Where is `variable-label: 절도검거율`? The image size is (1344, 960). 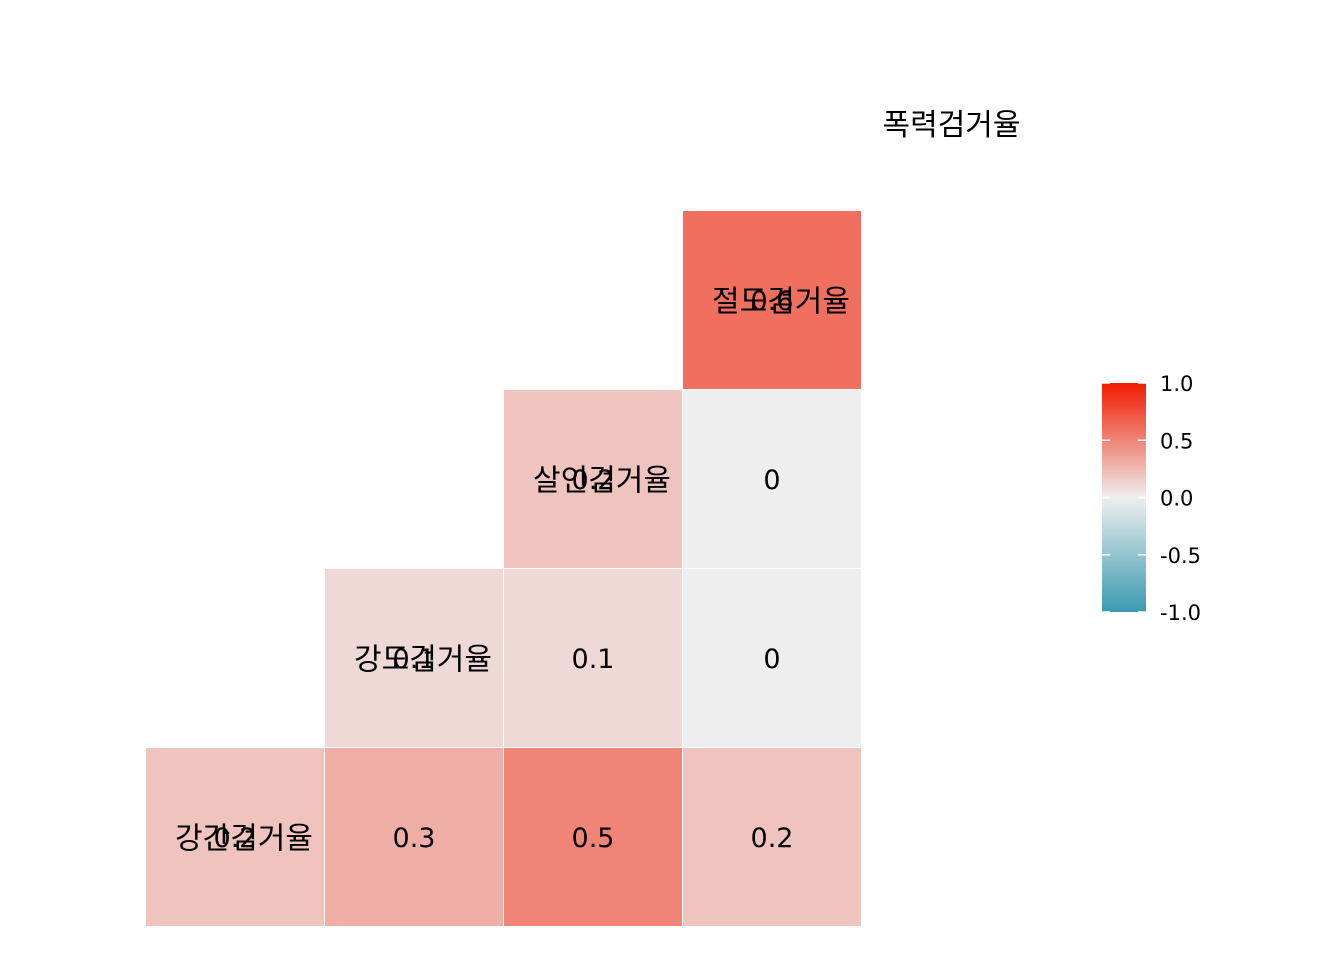
variable-label: 절도검거율 is located at coordinates (781, 302).